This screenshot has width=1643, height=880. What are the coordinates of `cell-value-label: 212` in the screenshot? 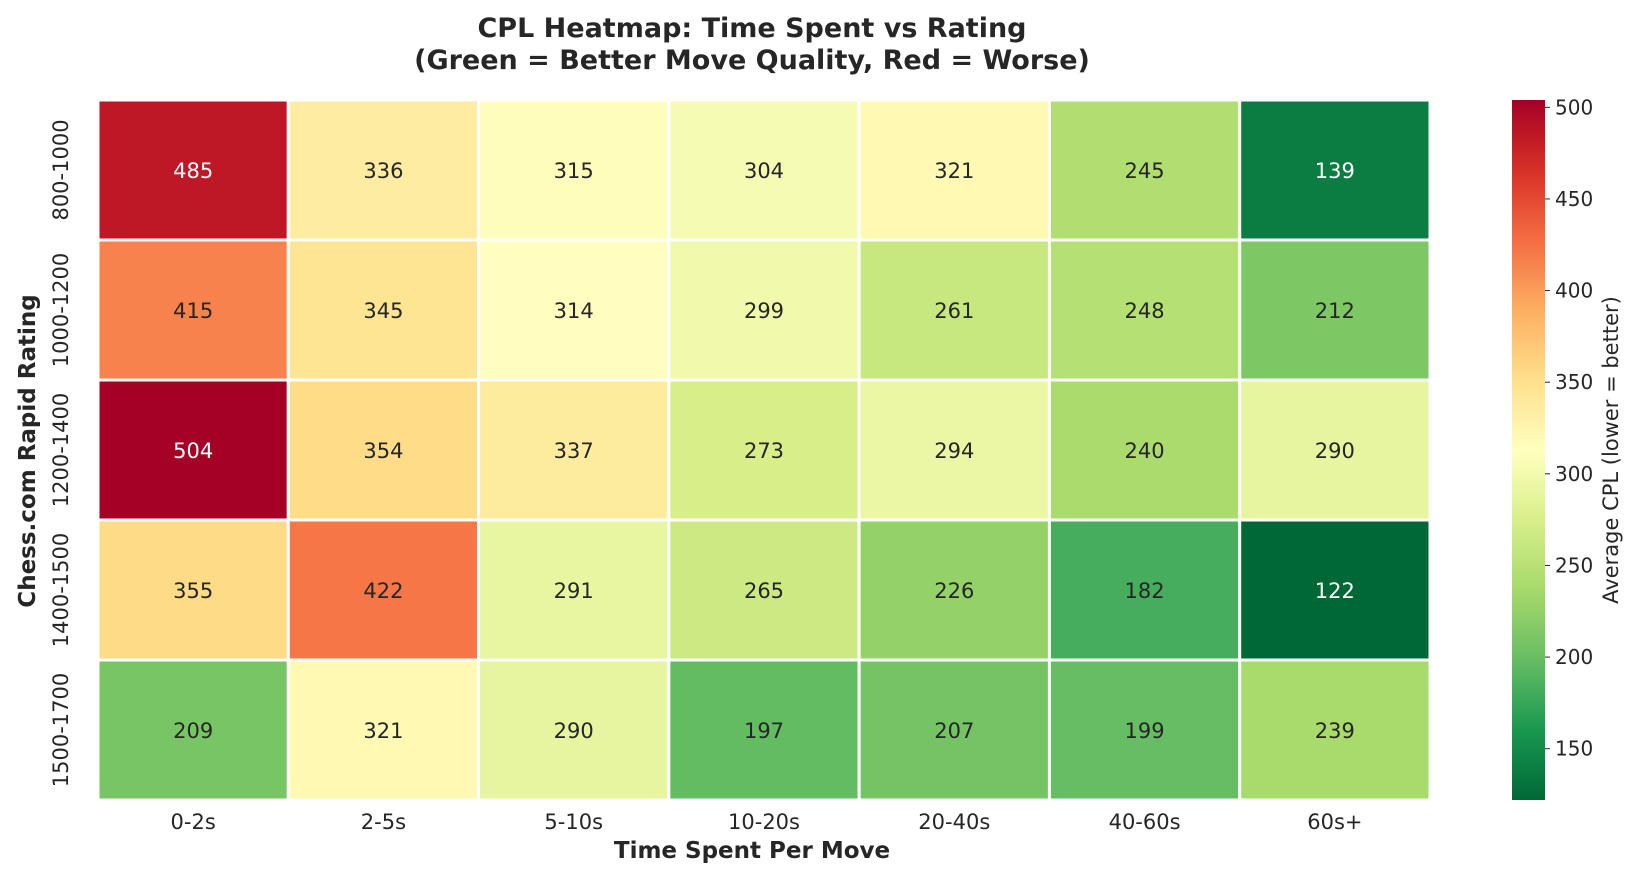 It's located at (1335, 311).